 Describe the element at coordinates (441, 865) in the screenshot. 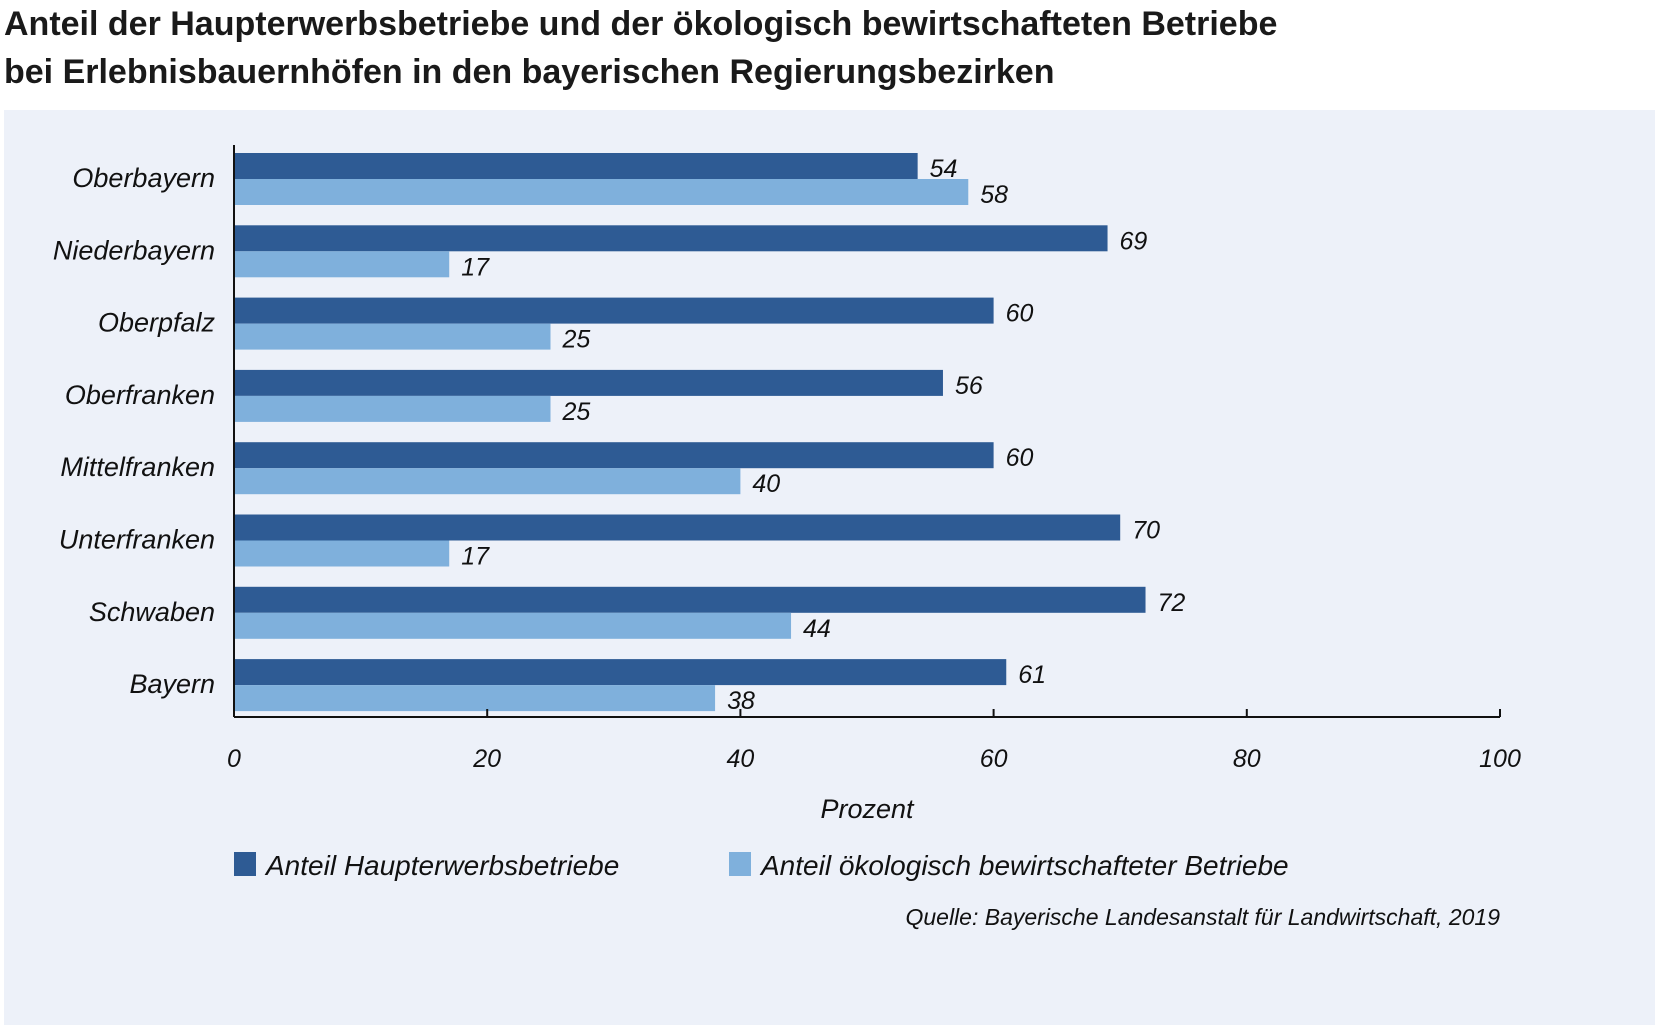

I see `legend-label: Anteil Haupterwerbsbetriebe` at that location.